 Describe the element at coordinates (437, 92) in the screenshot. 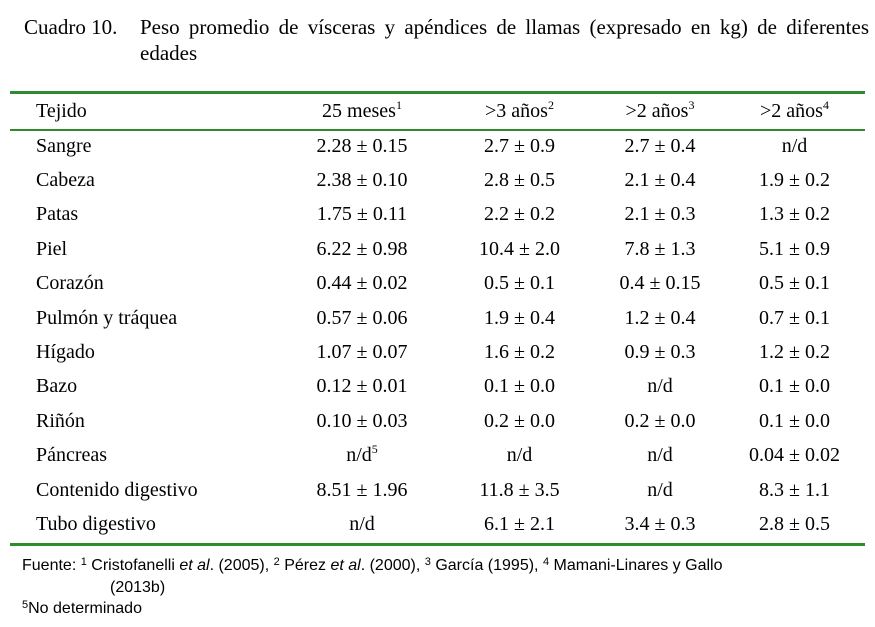

I see `table-top-rule` at that location.